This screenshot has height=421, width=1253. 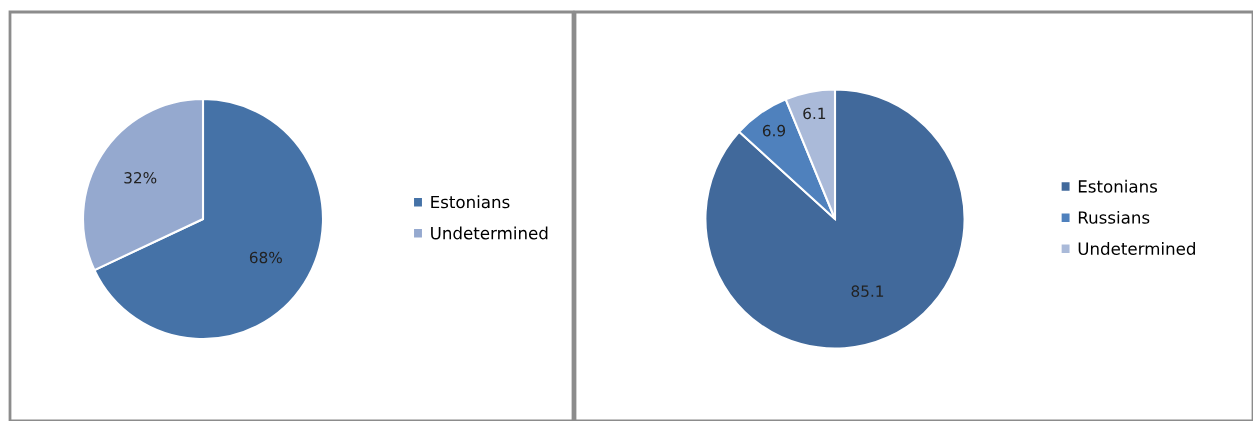 What do you see at coordinates (1114, 217) in the screenshot?
I see `legend-label: Russians` at bounding box center [1114, 217].